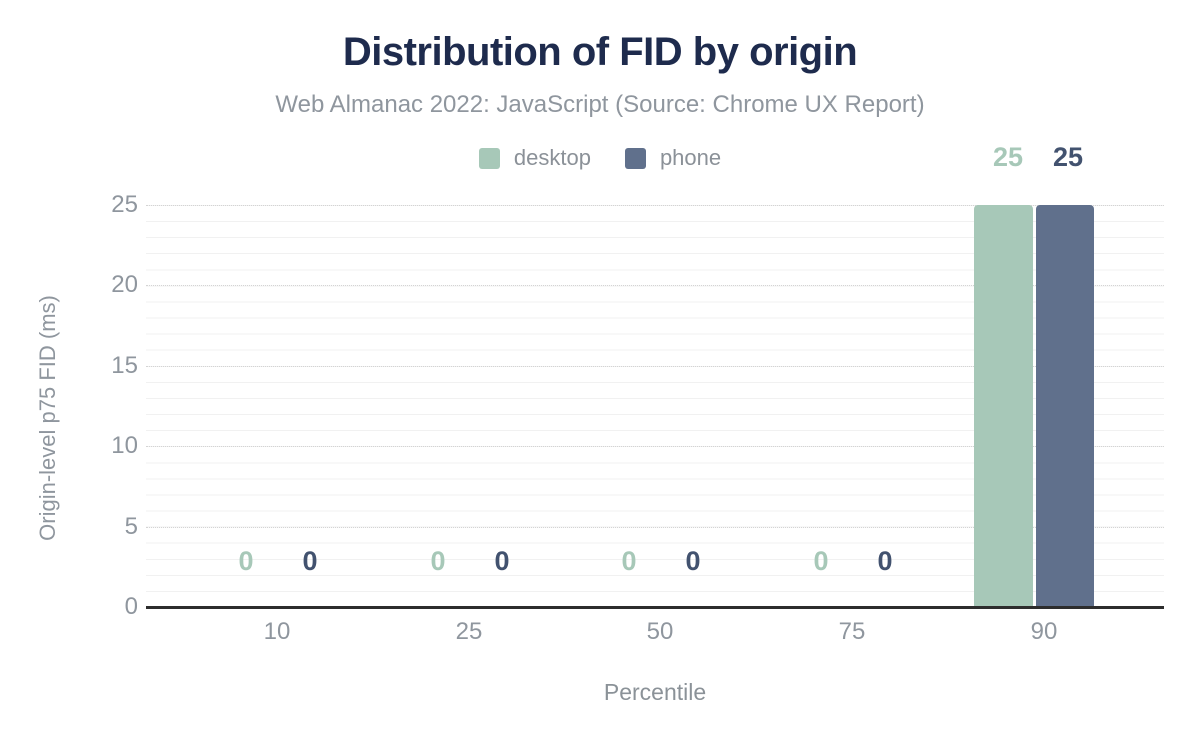 The height and width of the screenshot is (742, 1200). I want to click on y-tick-20: 20, so click(124, 284).